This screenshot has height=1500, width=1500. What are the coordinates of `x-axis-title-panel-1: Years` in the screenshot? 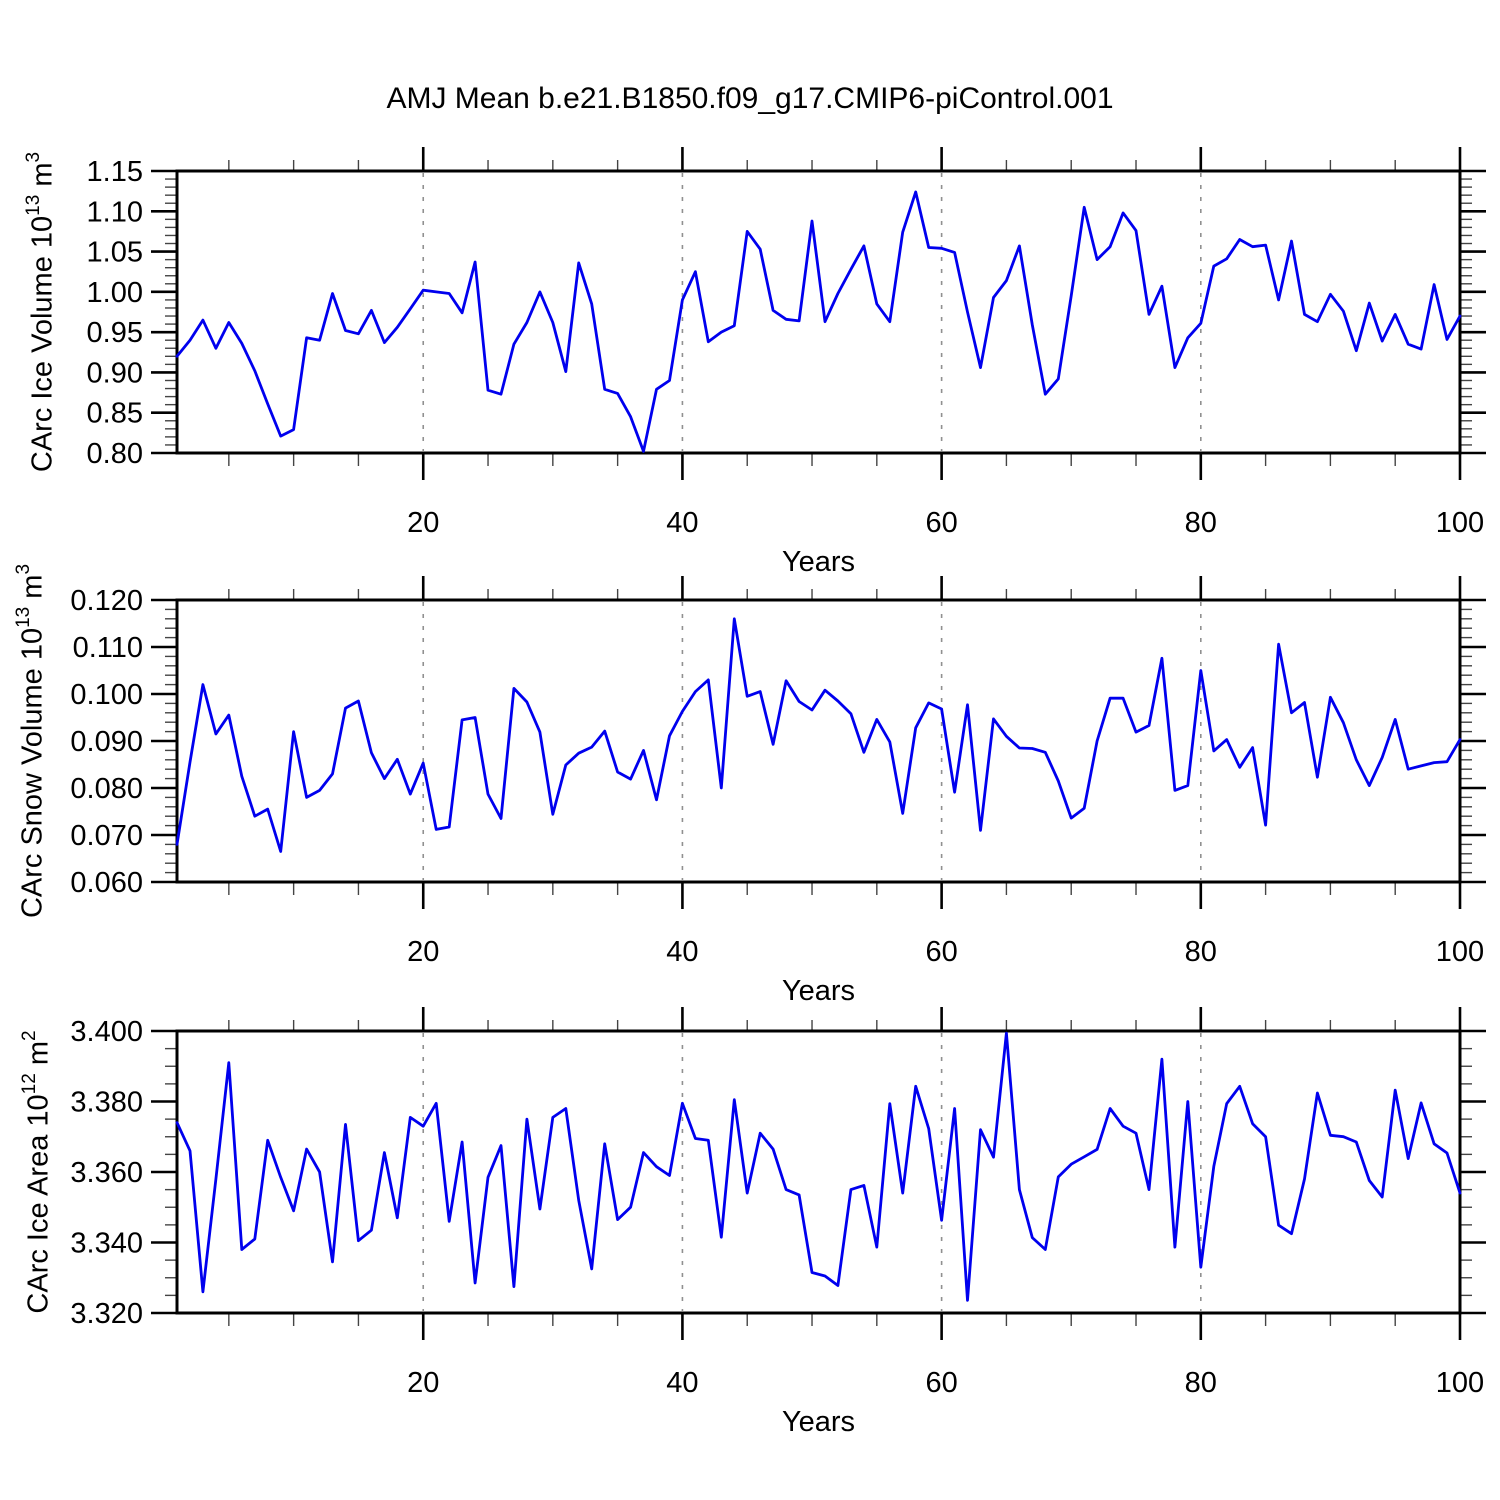 It's located at (818, 562).